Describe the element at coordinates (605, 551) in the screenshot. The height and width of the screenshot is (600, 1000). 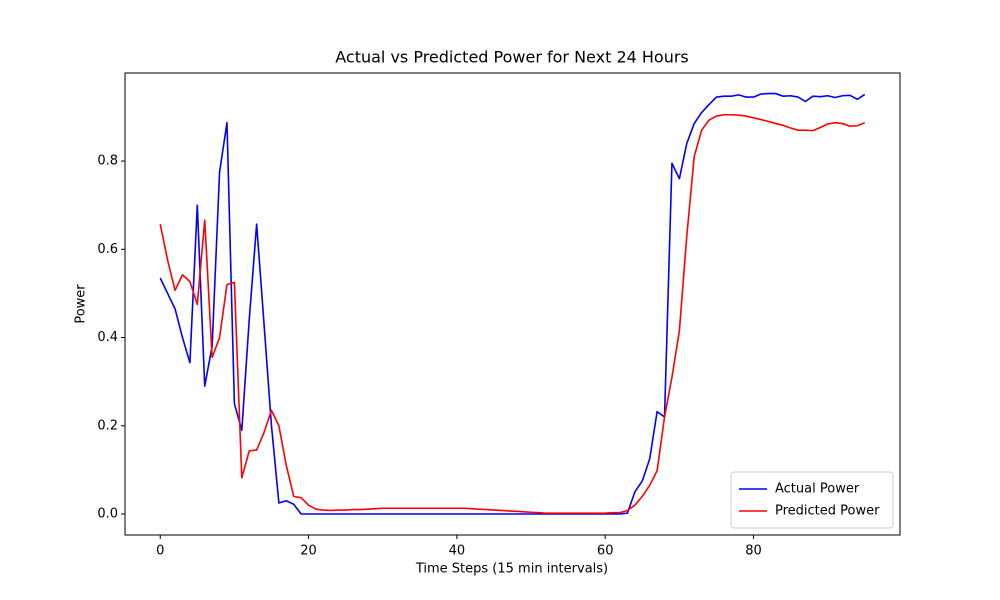
I see `x-tick-label: 60` at that location.